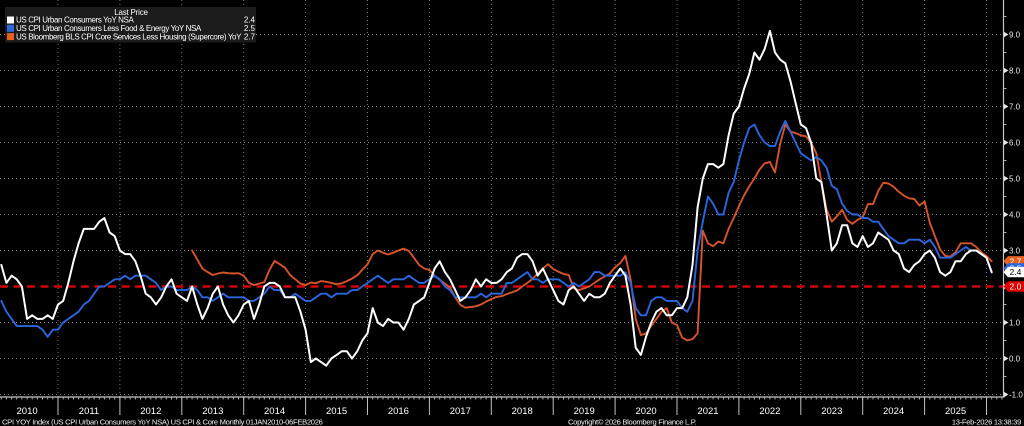 The width and height of the screenshot is (1024, 426). I want to click on svg-text: 2010, so click(27, 411).